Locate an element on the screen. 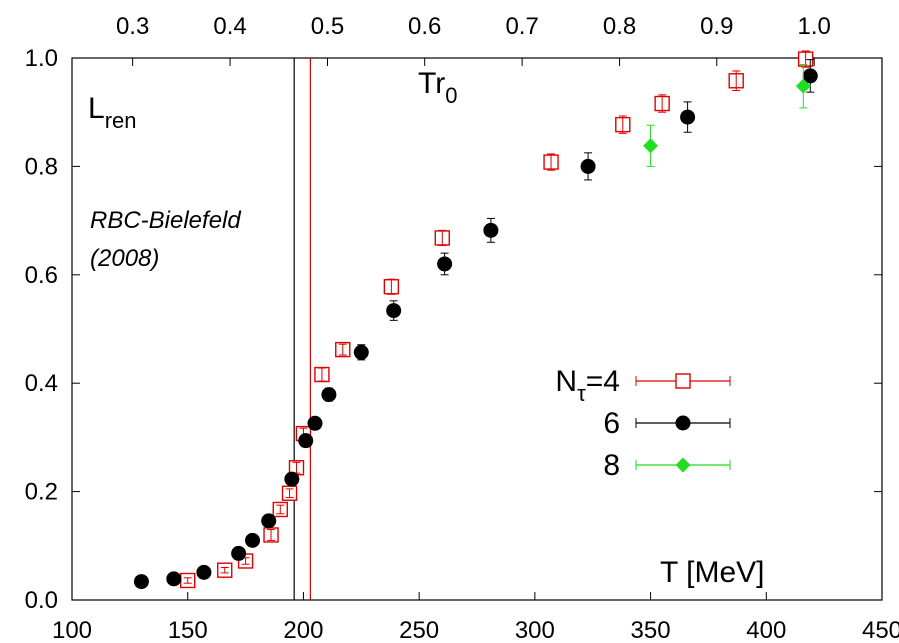  x-tick-label: 250 is located at coordinates (419, 630).